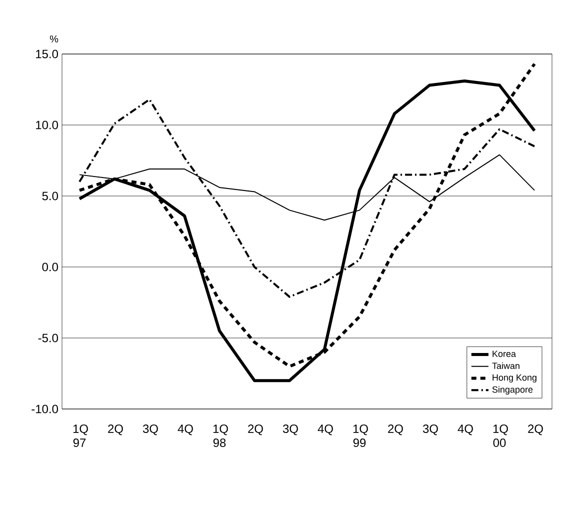  Describe the element at coordinates (45, 409) in the screenshot. I see `y-tick-label: -10.0` at that location.